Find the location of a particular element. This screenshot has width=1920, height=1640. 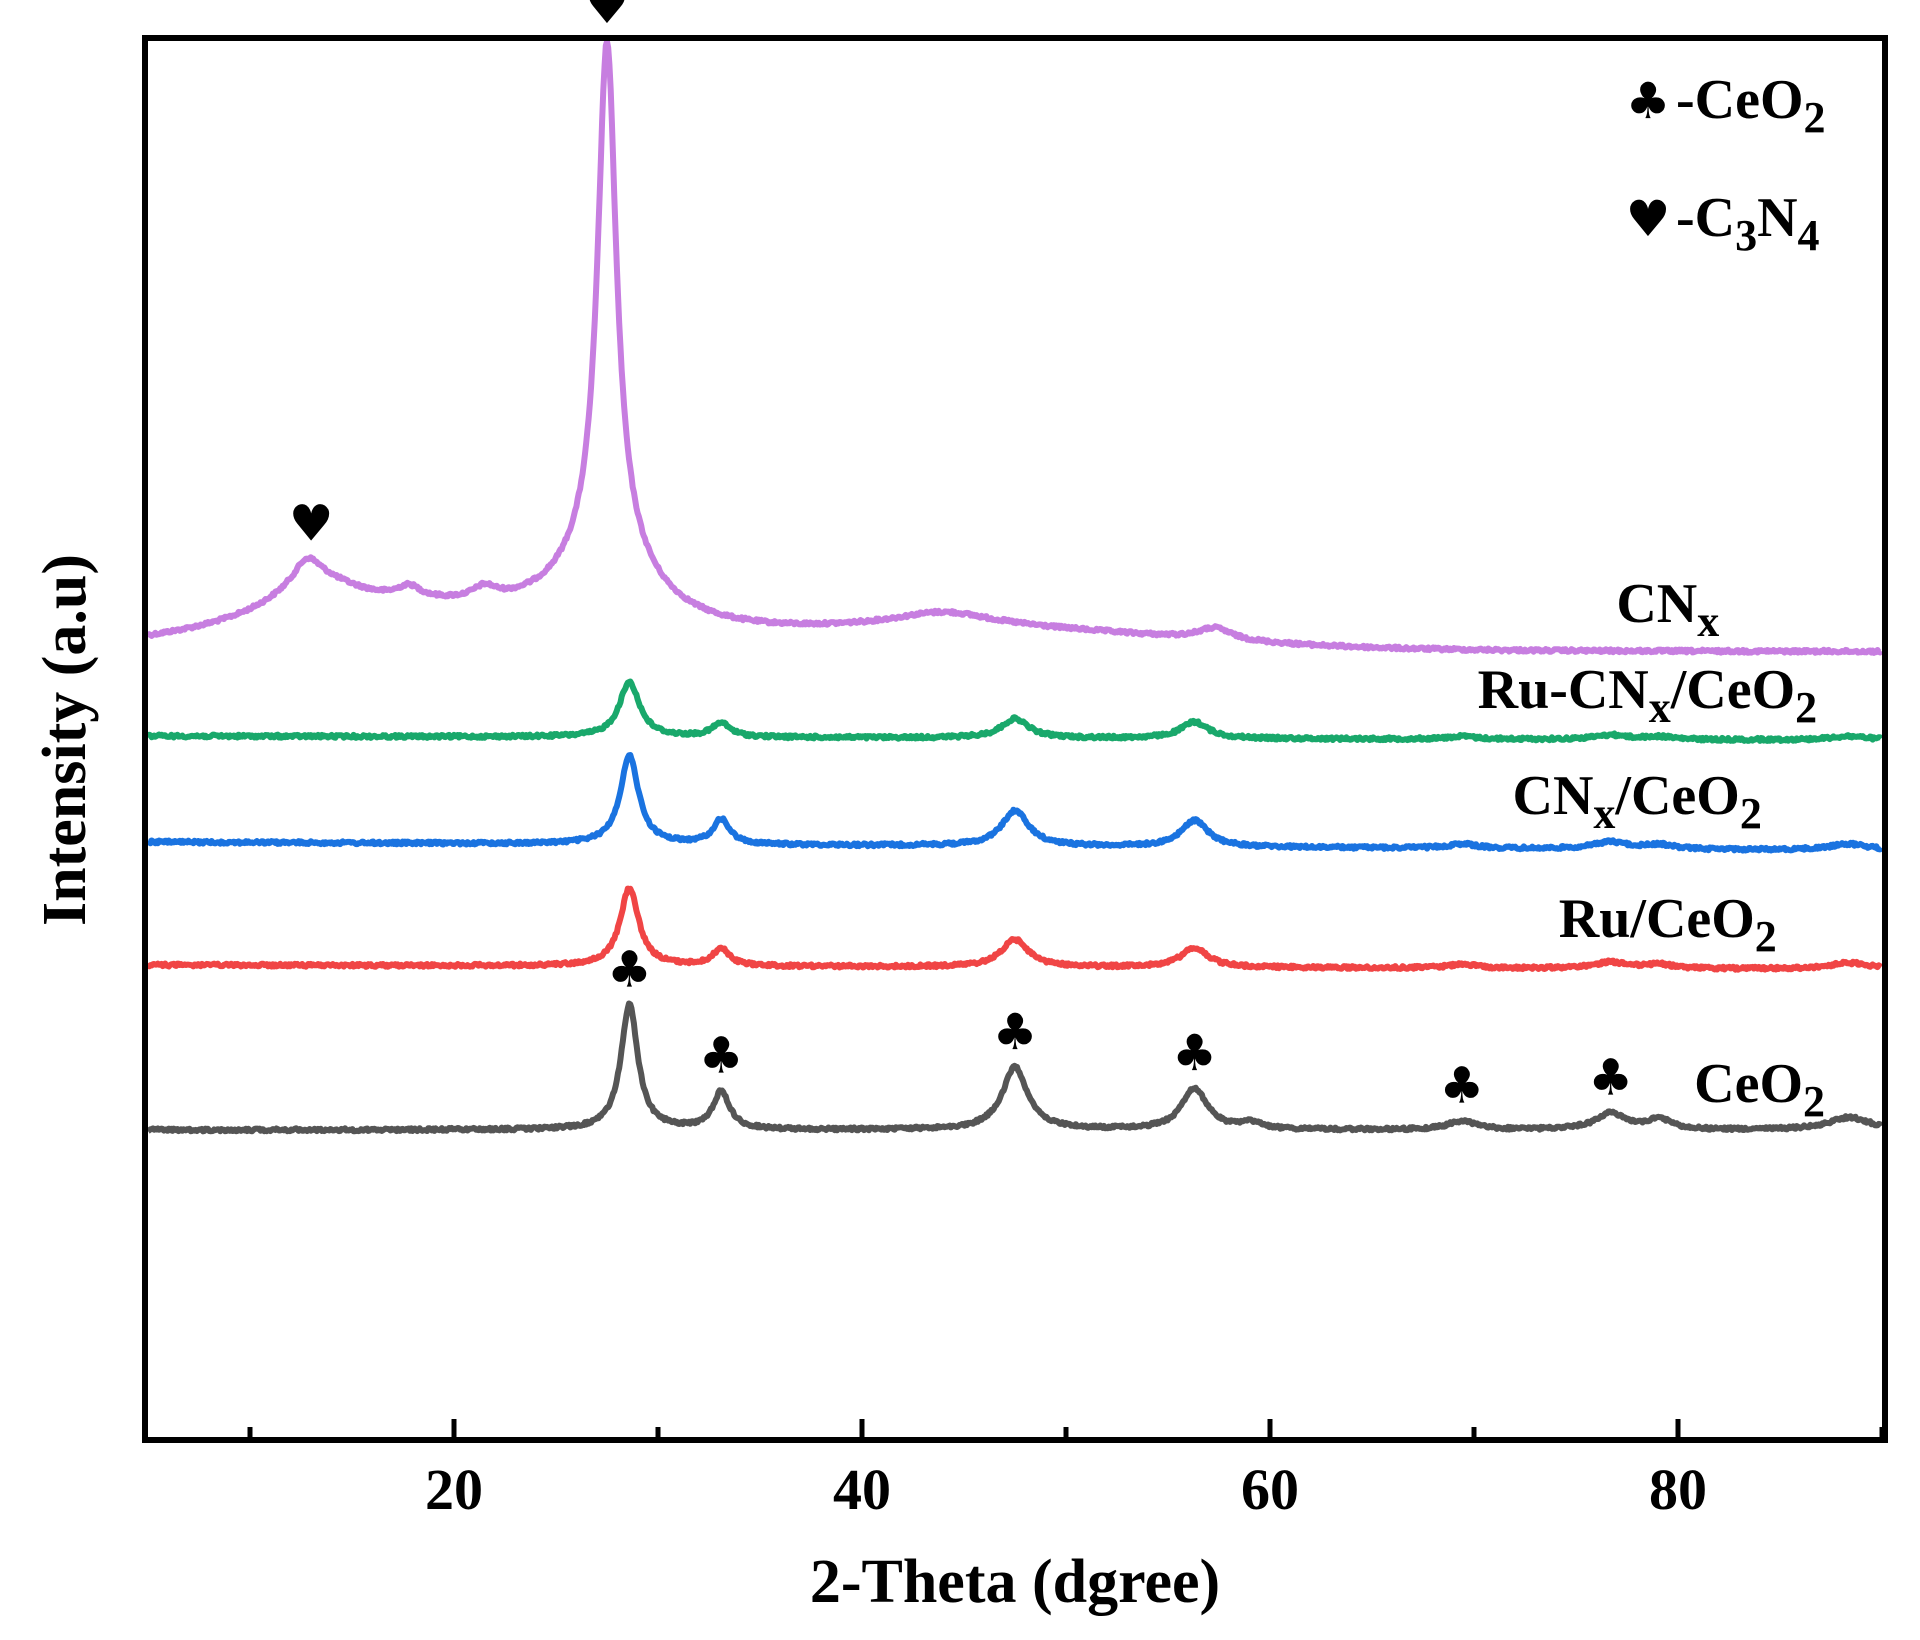

x-tick-label-20: 20 is located at coordinates (454, 1489).